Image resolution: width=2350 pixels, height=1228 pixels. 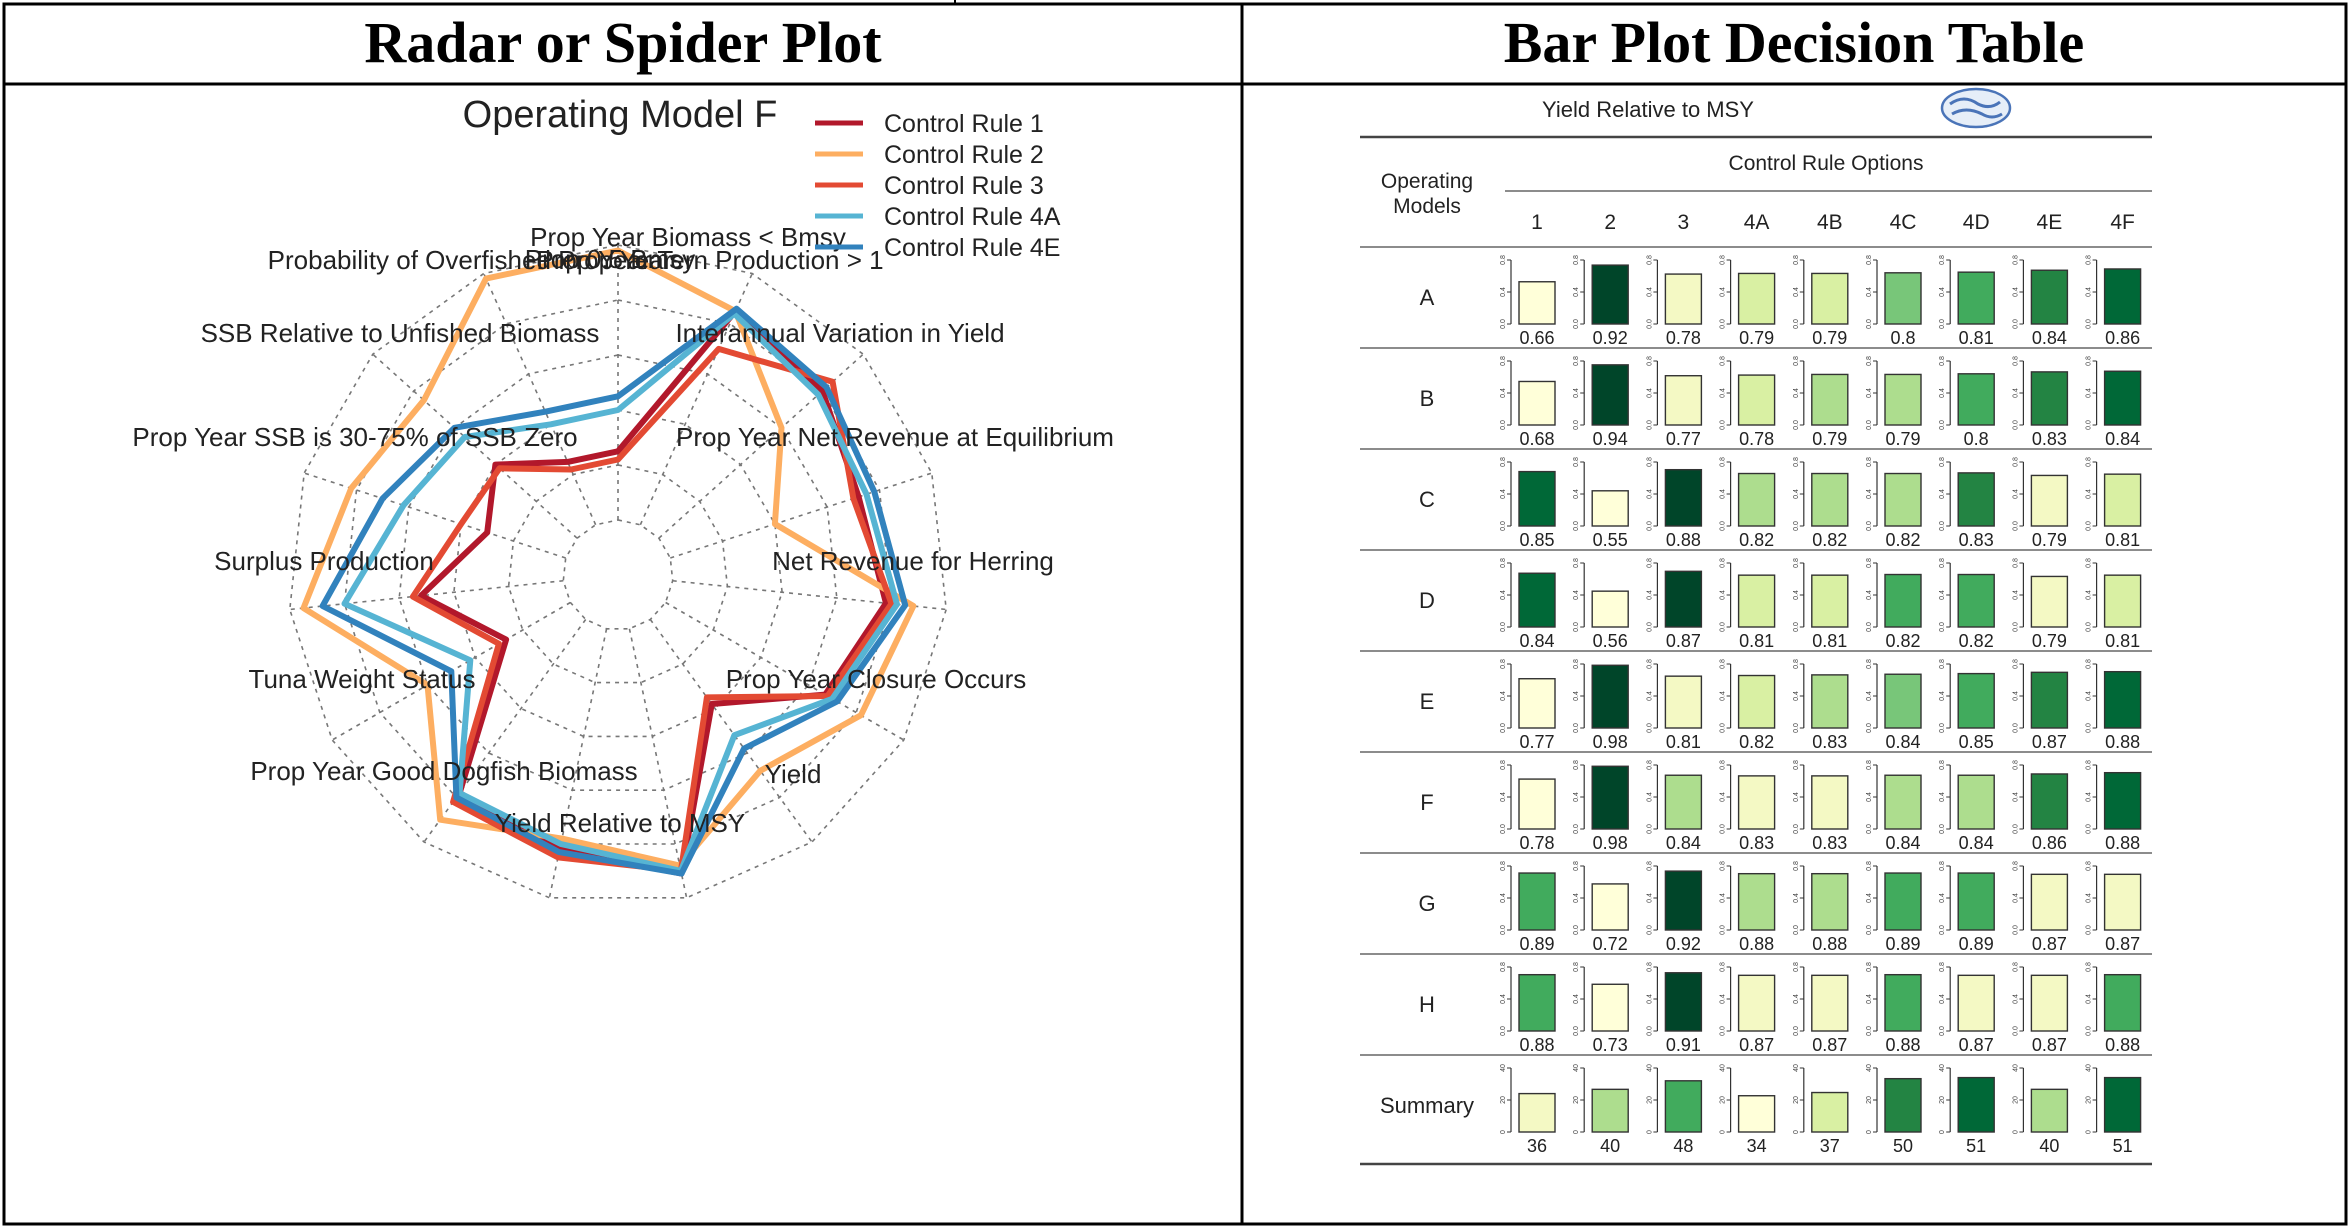 What do you see at coordinates (1426, 802) in the screenshot?
I see `row-label: F` at bounding box center [1426, 802].